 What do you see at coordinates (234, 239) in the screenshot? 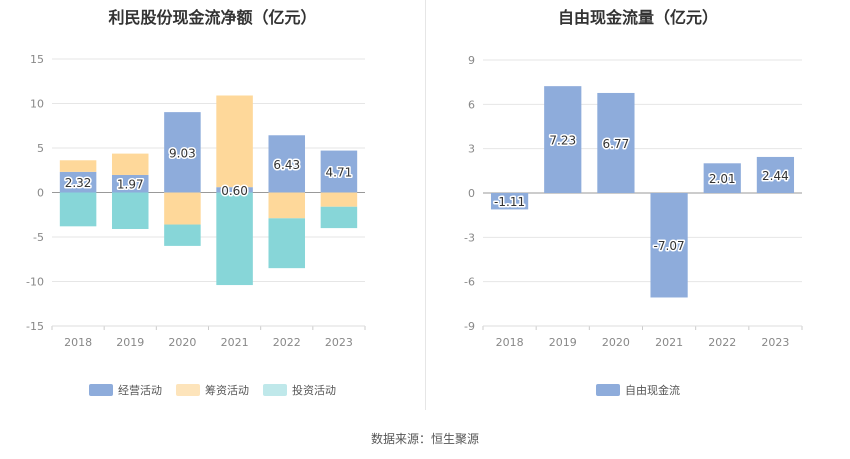
I see `bar-投资活动-2021` at bounding box center [234, 239].